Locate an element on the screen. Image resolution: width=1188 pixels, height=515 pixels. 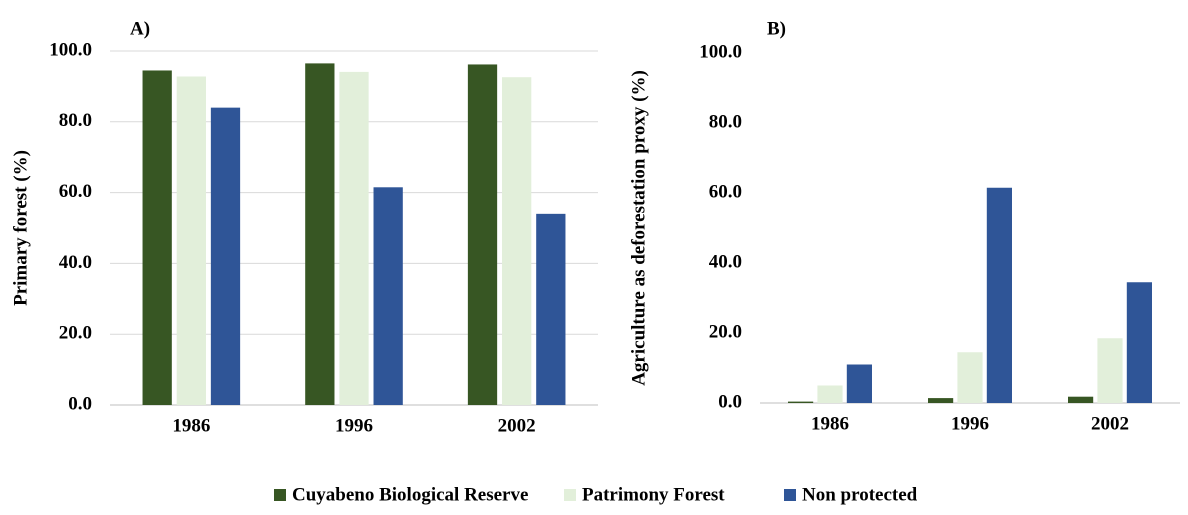
chart-title: A) is located at coordinates (140, 28).